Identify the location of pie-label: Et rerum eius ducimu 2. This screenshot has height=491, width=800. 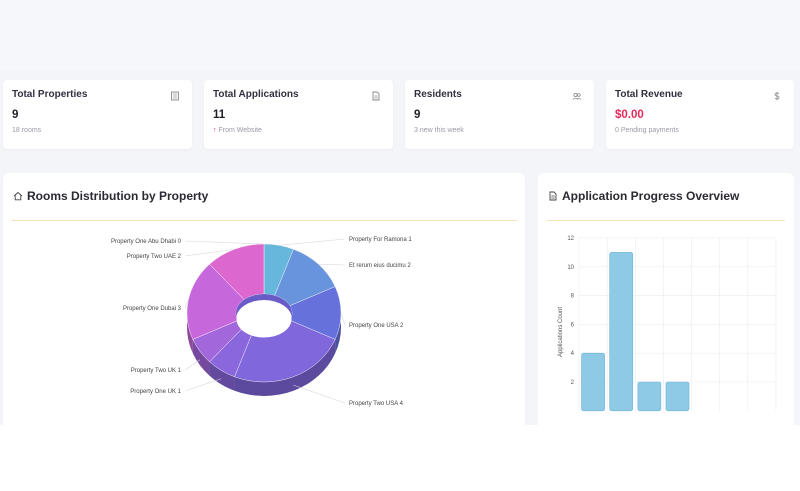
(380, 266).